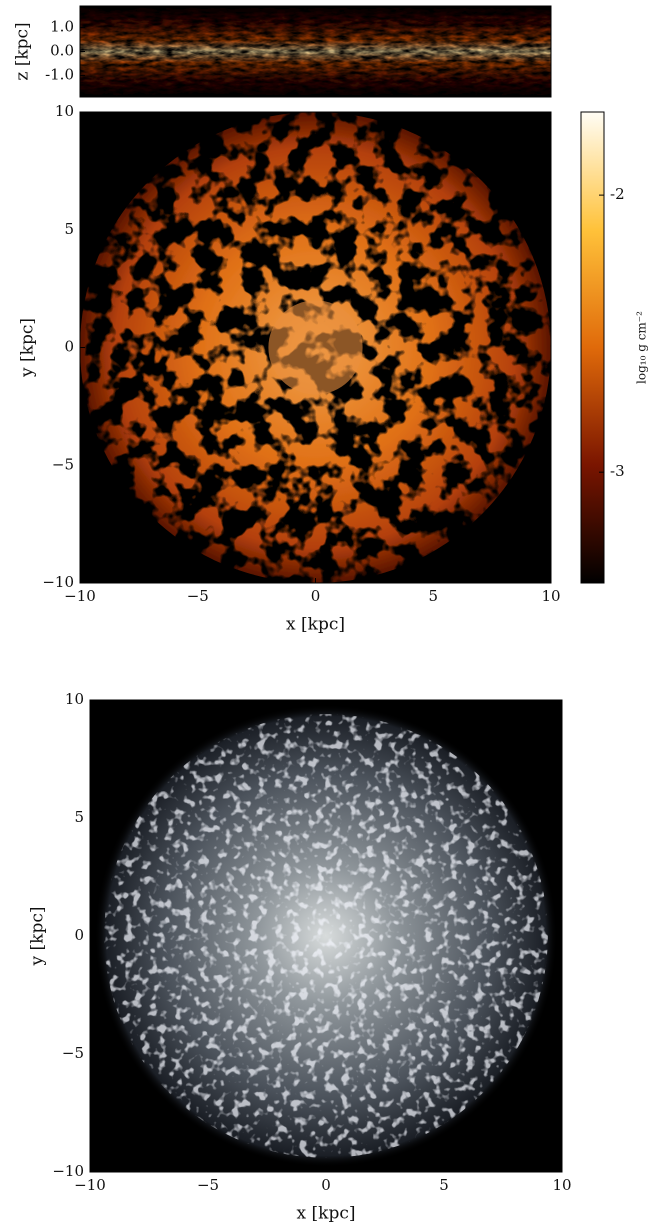  Describe the element at coordinates (617, 194) in the screenshot. I see `colorbar-tick-label: -2` at that location.